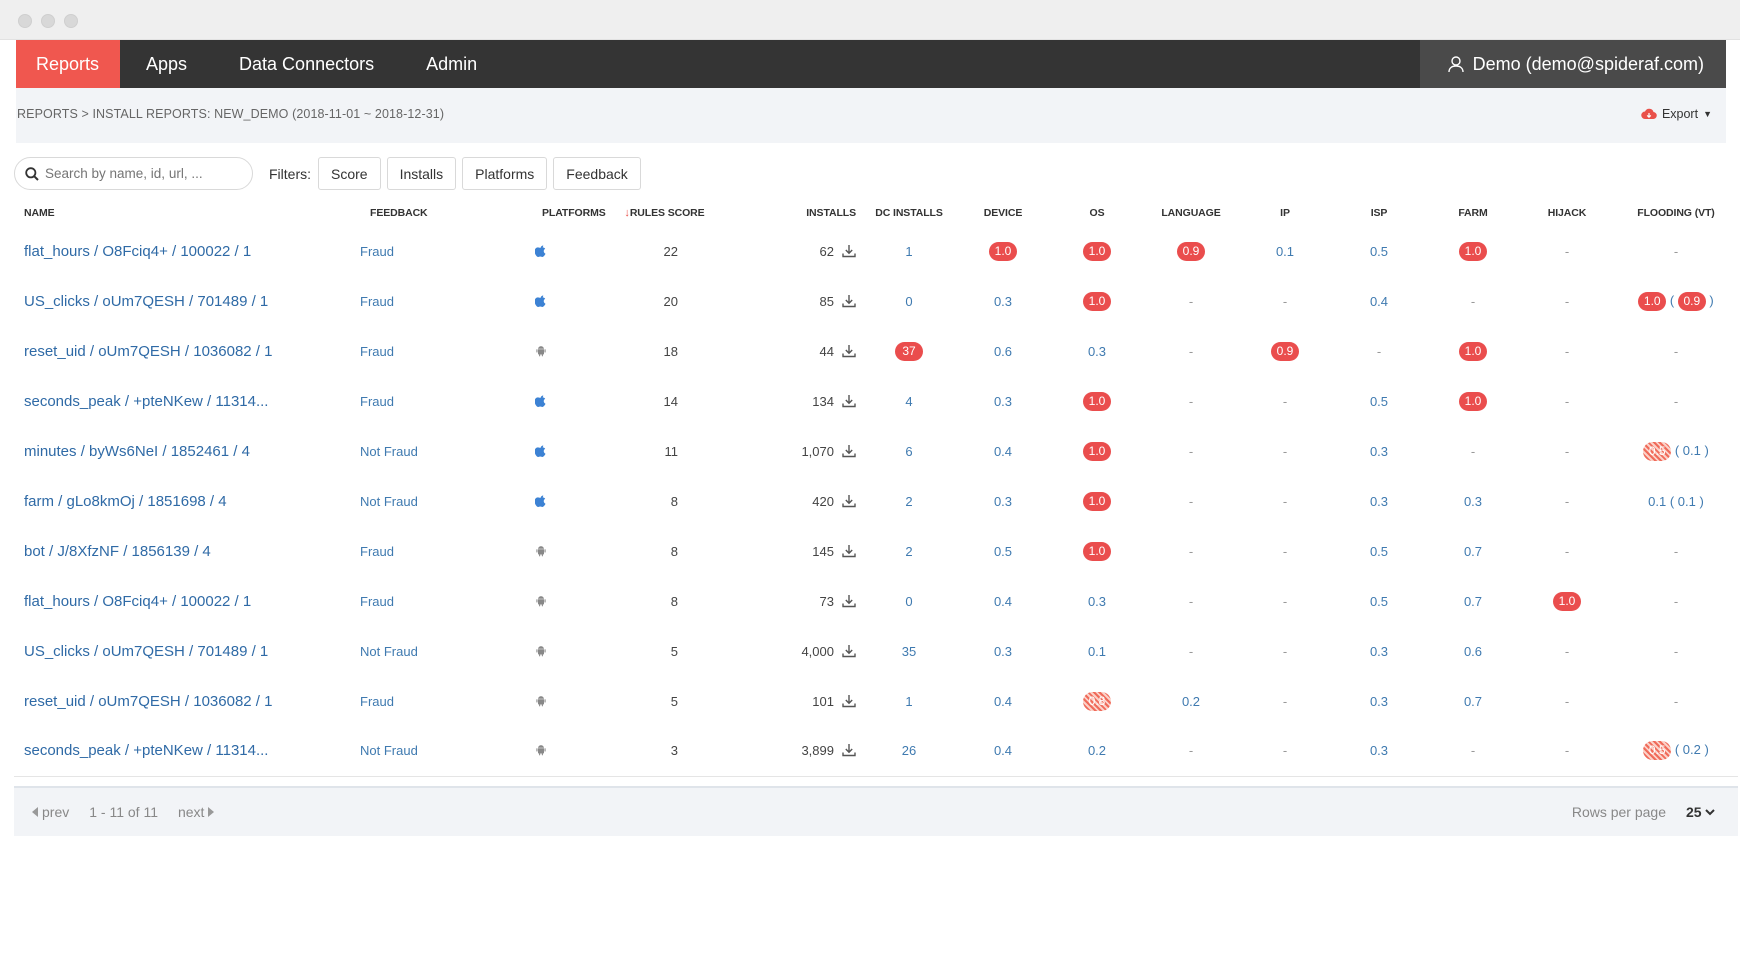 The height and width of the screenshot is (964, 1752). I want to click on row-device: 0.3, so click(1003, 501).